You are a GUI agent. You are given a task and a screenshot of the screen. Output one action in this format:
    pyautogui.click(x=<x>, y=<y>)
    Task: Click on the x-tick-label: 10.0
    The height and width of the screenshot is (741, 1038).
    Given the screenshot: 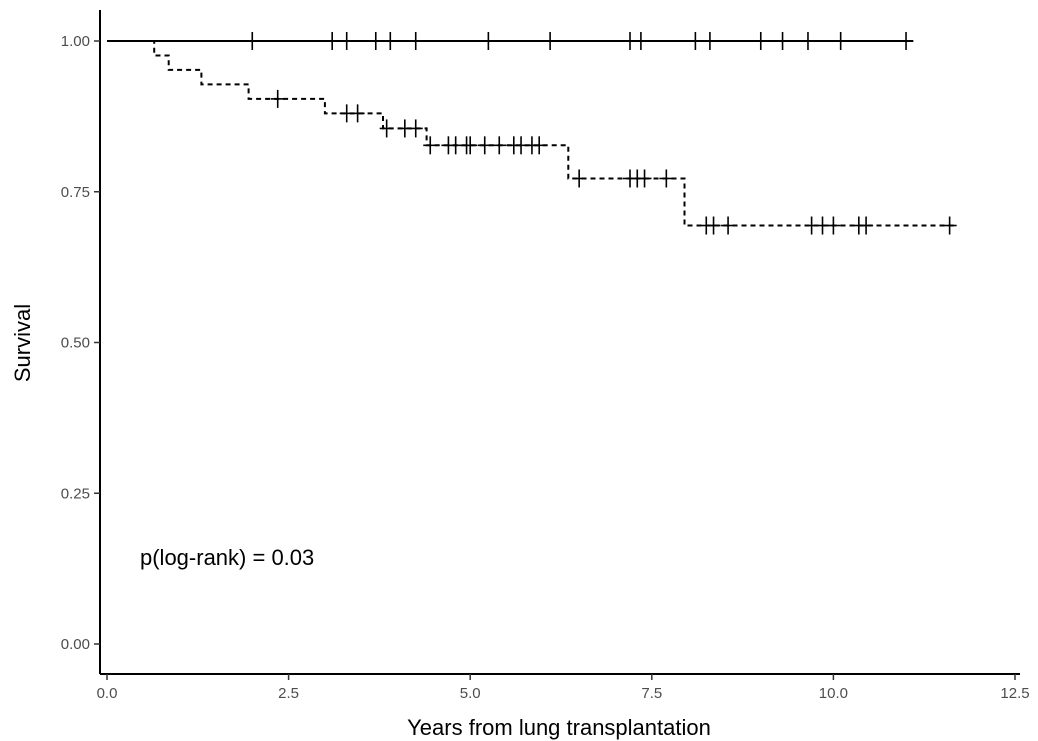 What is the action you would take?
    pyautogui.click(x=833, y=693)
    